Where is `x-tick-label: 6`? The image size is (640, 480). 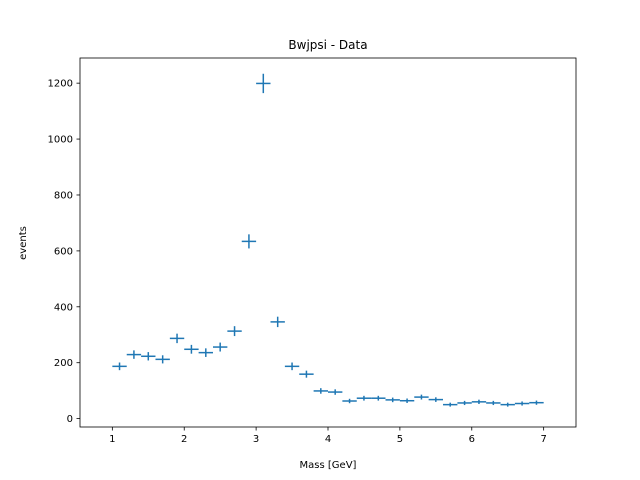 x-tick-label: 6 is located at coordinates (472, 439).